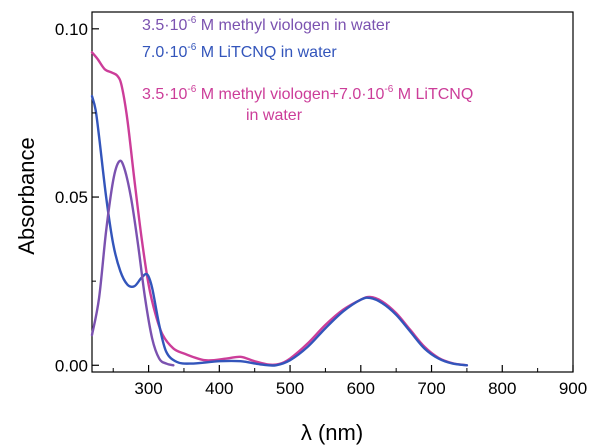 Image resolution: width=594 pixels, height=447 pixels. Describe the element at coordinates (573, 388) in the screenshot. I see `x-tick-label: 900` at that location.